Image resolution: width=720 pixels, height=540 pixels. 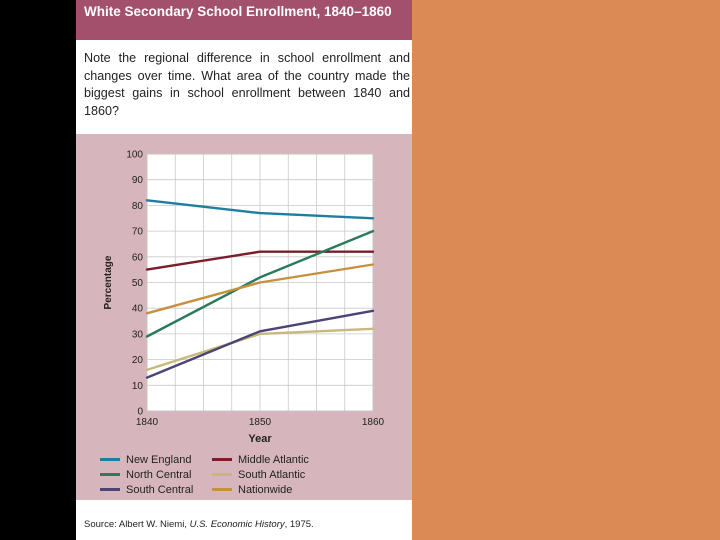 I want to click on source-prefix: Source: Albert W. Niemi,, so click(x=137, y=524).